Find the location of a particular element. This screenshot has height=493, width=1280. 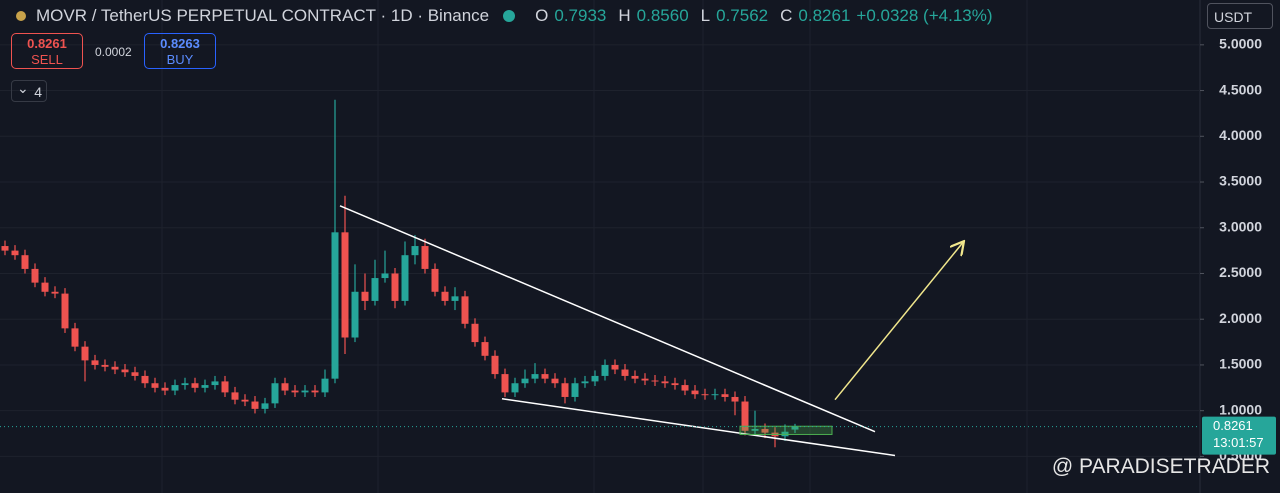

buy-label: BUY is located at coordinates (180, 59).